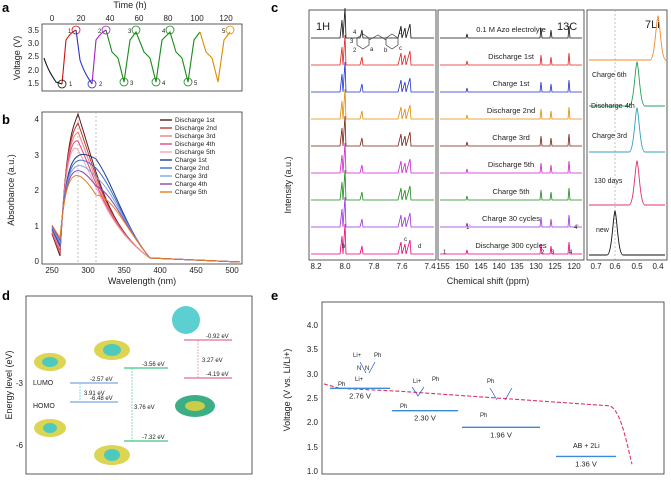  I want to click on a-ytick: 2.0, so click(34, 70).